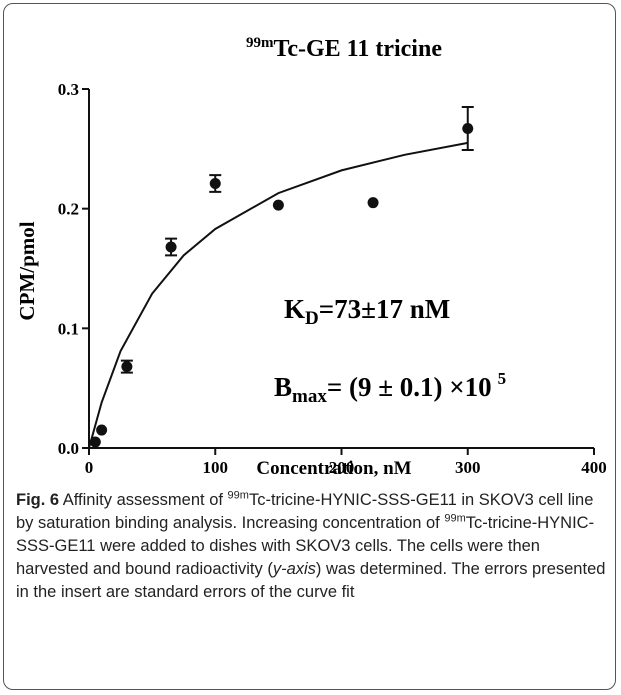 The height and width of the screenshot is (695, 621). Describe the element at coordinates (283, 387) in the screenshot. I see `bmax-main: B` at that location.